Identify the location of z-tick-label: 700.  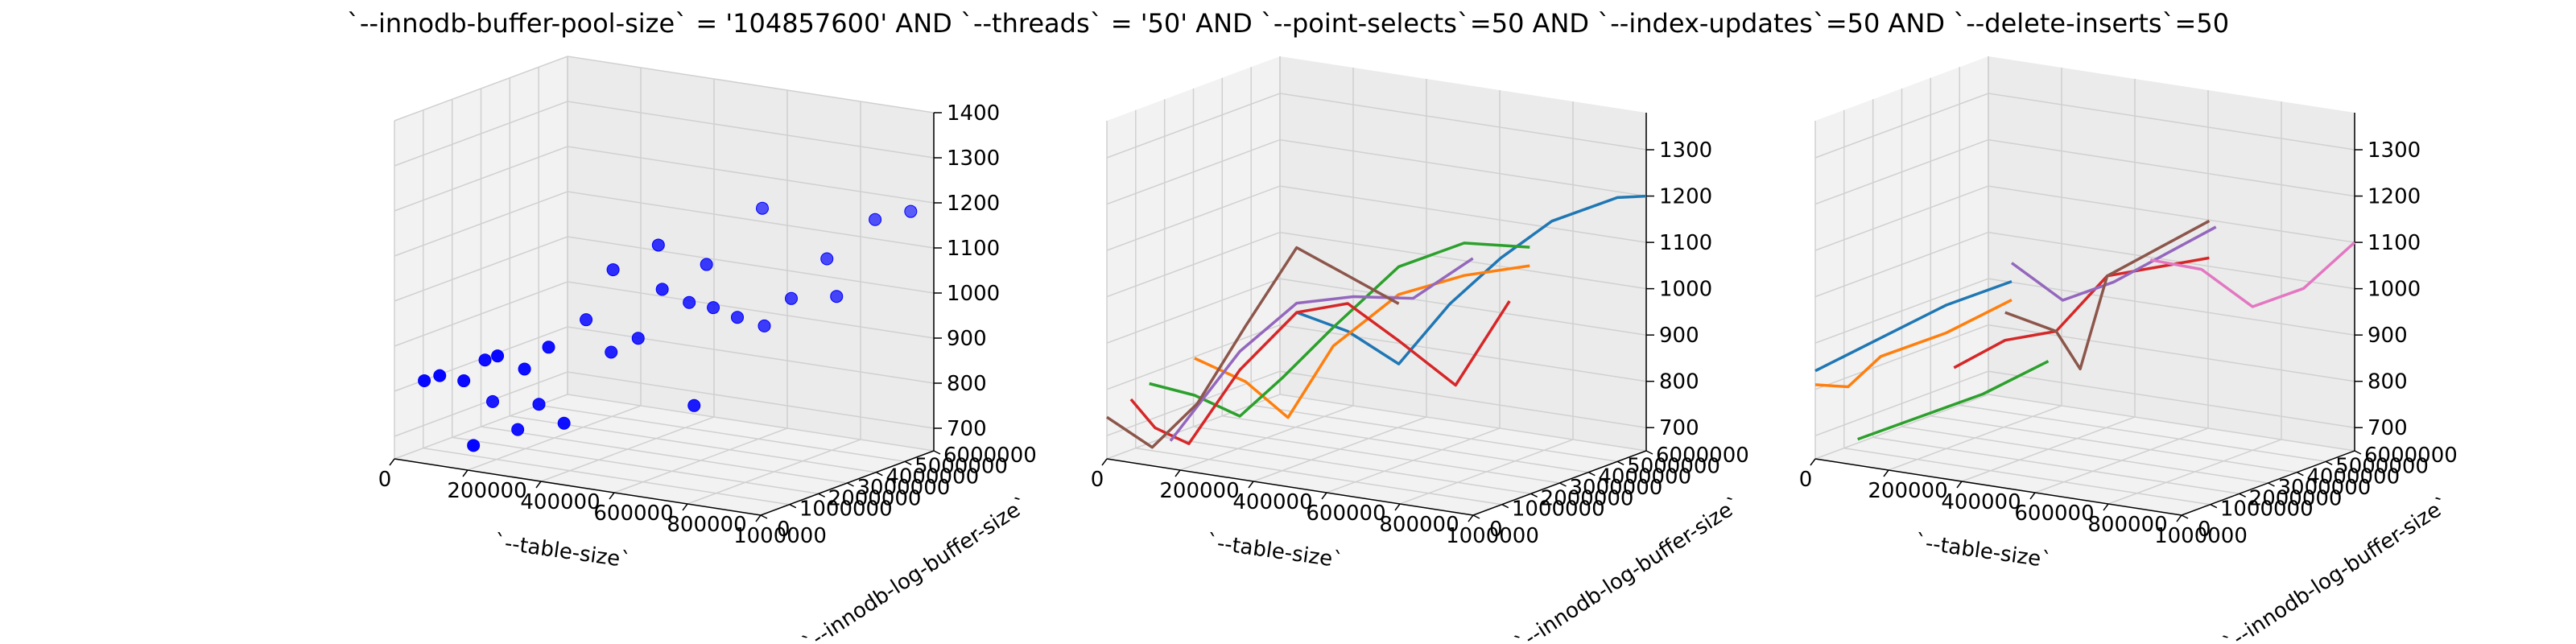
(2388, 428).